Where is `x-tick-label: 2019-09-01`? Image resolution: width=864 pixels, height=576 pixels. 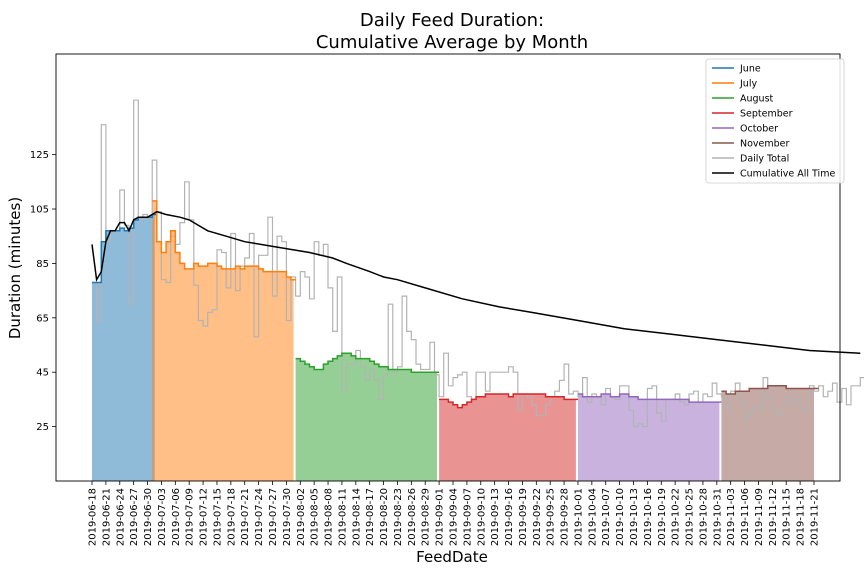
x-tick-label: 2019-09-01 is located at coordinates (440, 517).